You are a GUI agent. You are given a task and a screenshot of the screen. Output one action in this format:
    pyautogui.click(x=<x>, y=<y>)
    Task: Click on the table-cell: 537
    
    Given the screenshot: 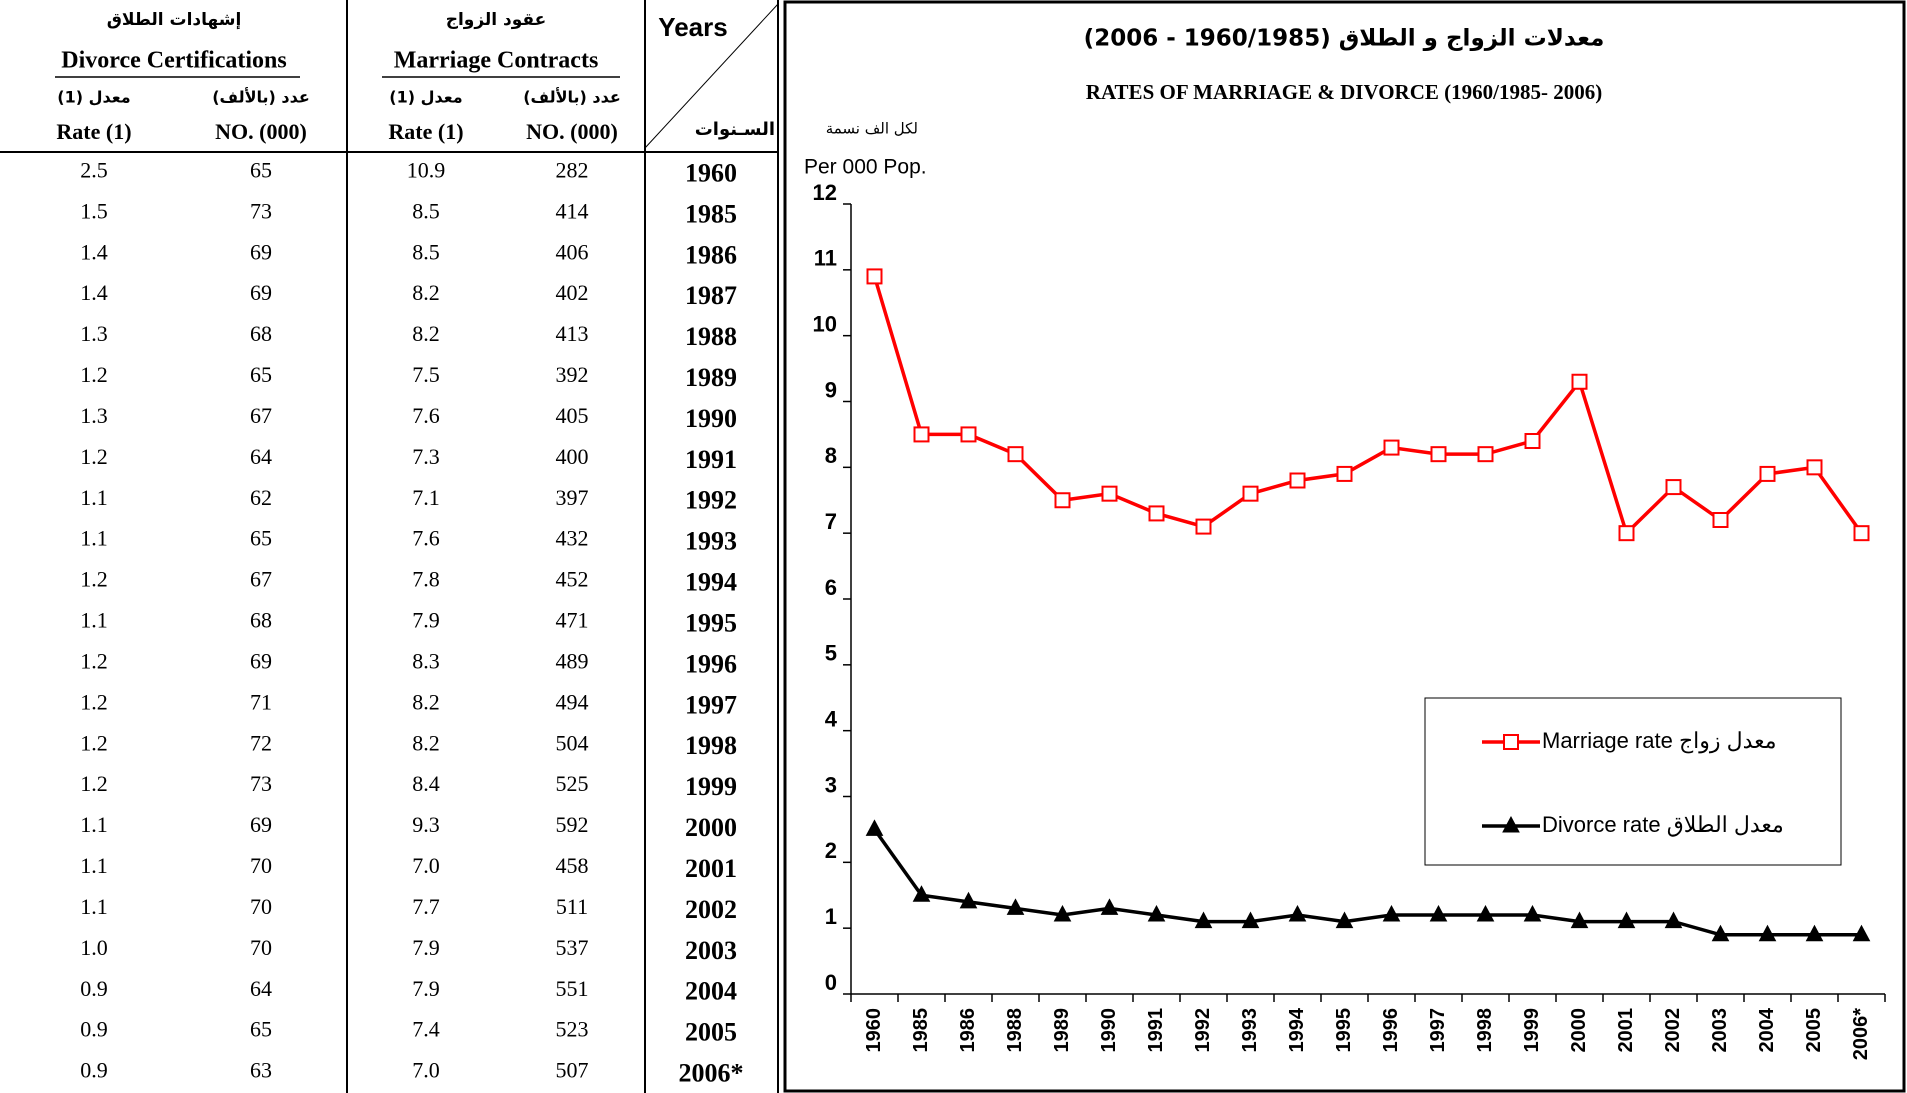 What is the action you would take?
    pyautogui.click(x=572, y=947)
    